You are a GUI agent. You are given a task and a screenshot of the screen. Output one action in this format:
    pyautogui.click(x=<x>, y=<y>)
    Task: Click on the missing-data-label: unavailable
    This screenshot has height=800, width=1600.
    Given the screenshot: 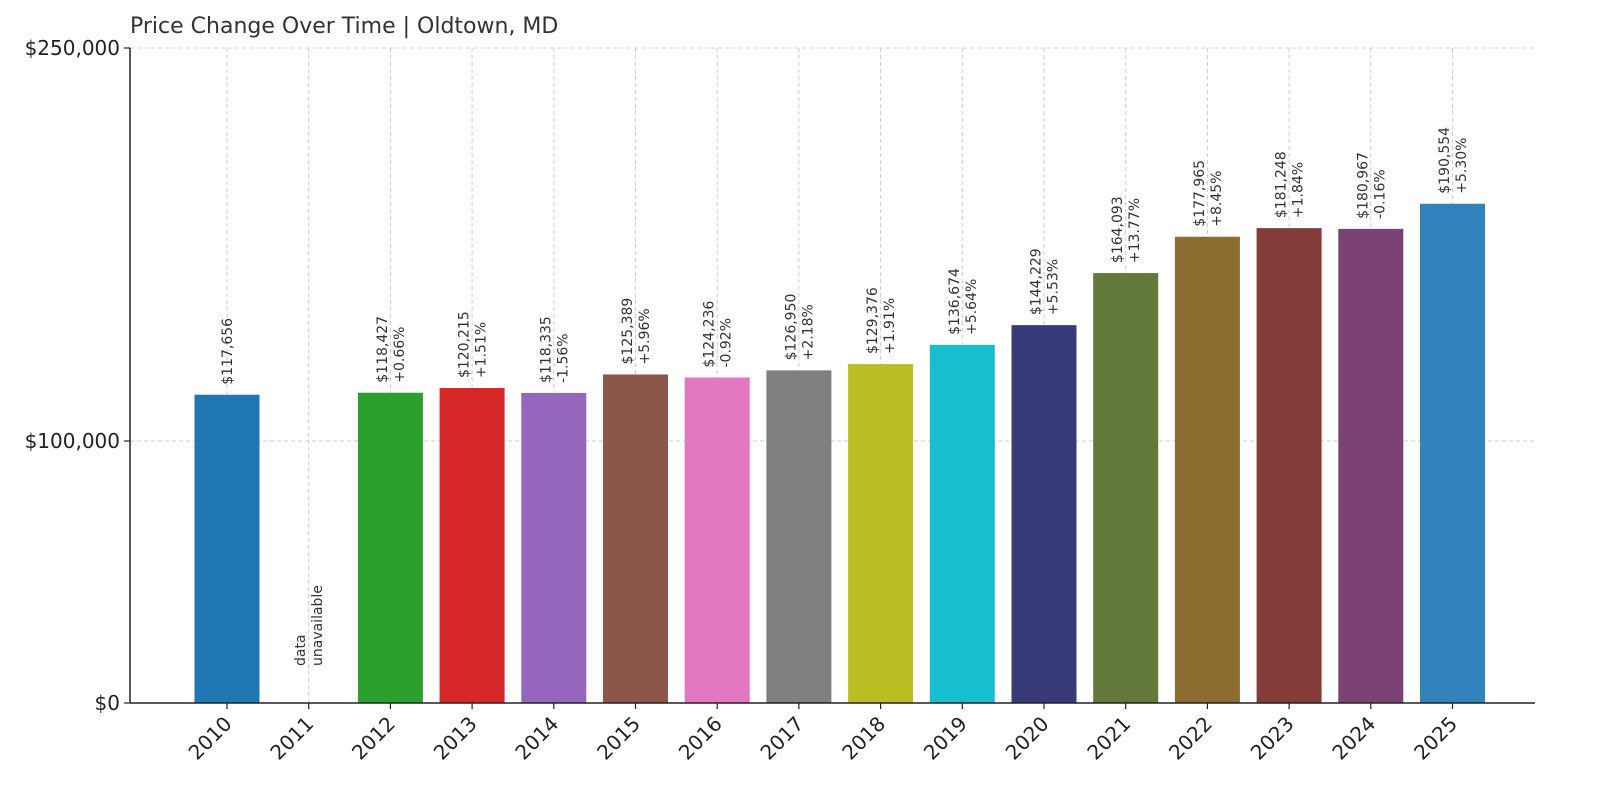 What is the action you would take?
    pyautogui.click(x=318, y=625)
    